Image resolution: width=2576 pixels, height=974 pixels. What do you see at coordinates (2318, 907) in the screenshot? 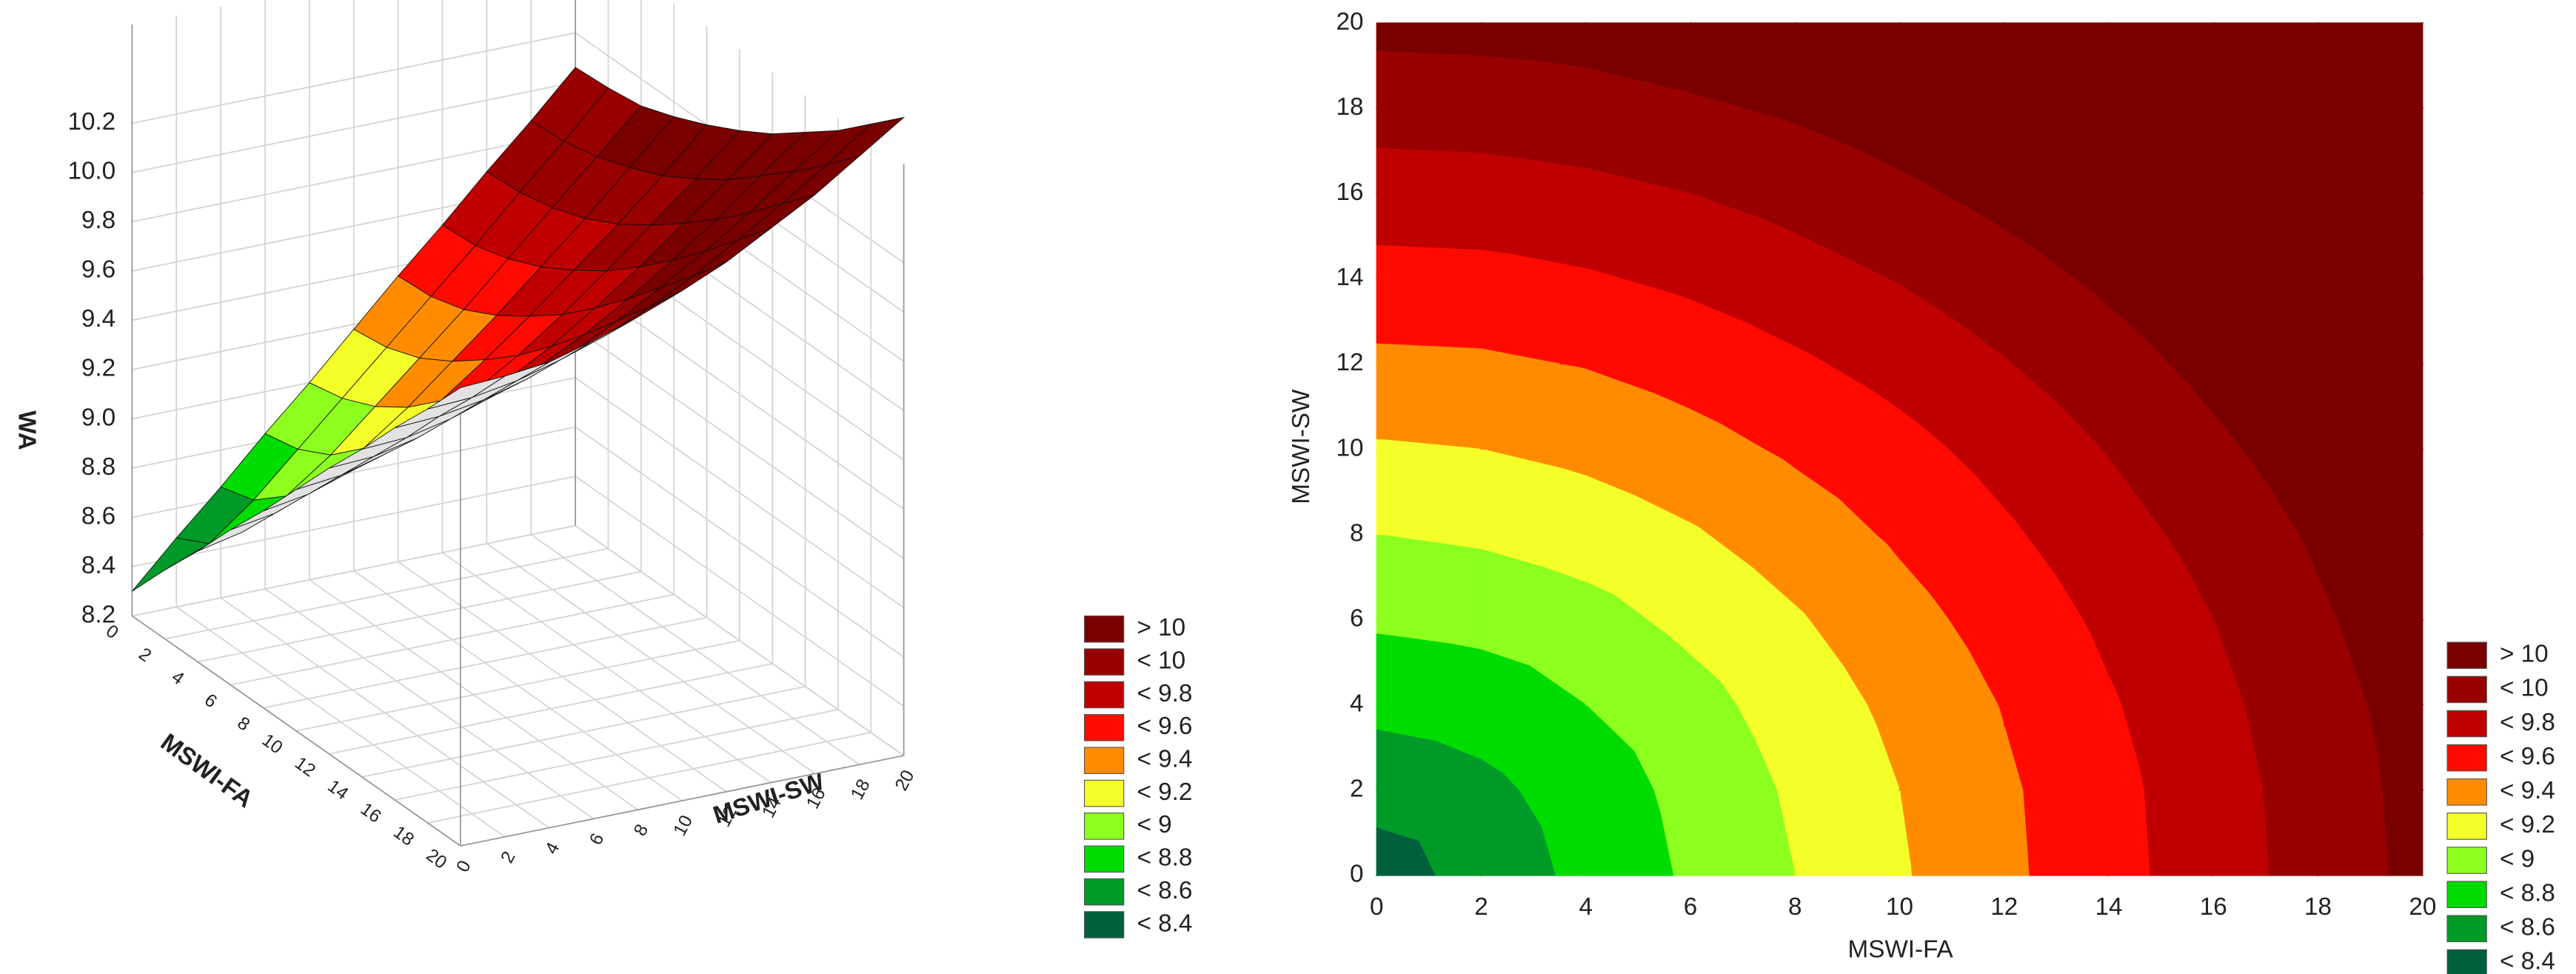
I see `x-tick-label: 18` at bounding box center [2318, 907].